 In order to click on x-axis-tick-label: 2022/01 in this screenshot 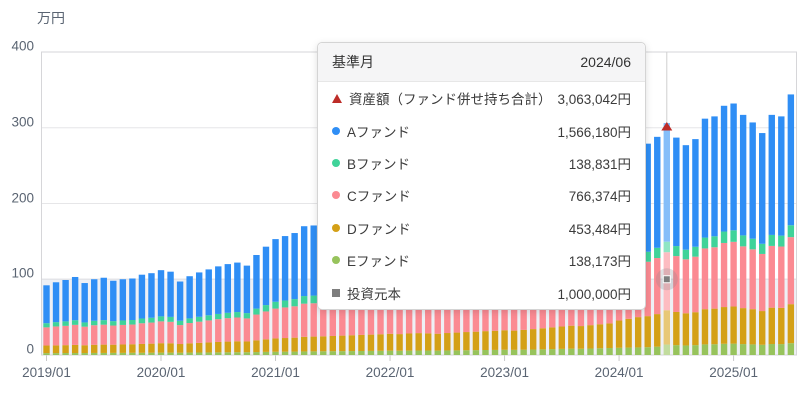, I will do `click(390, 372)`.